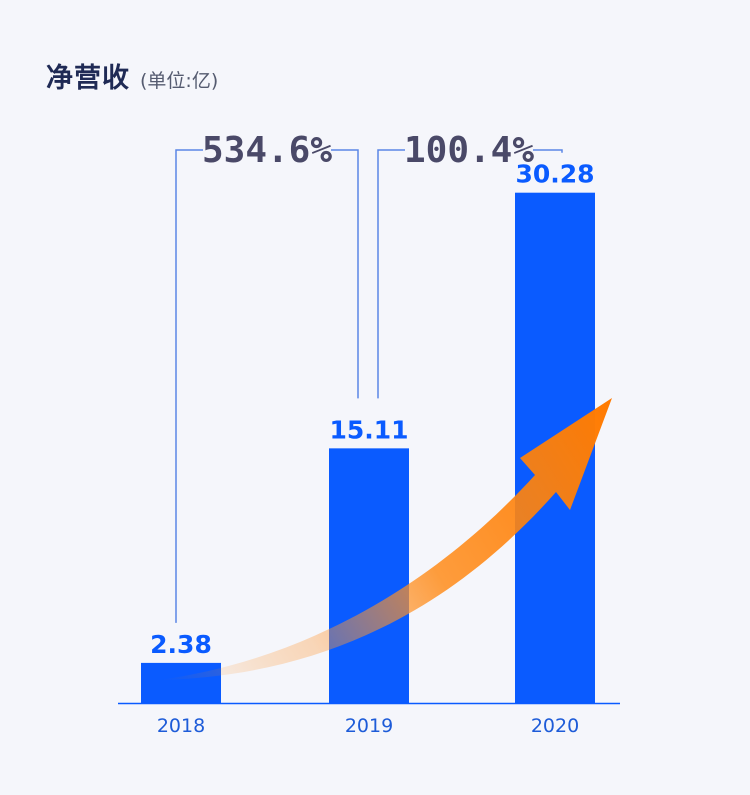 The width and height of the screenshot is (750, 795). I want to click on bar-2019, so click(369, 575).